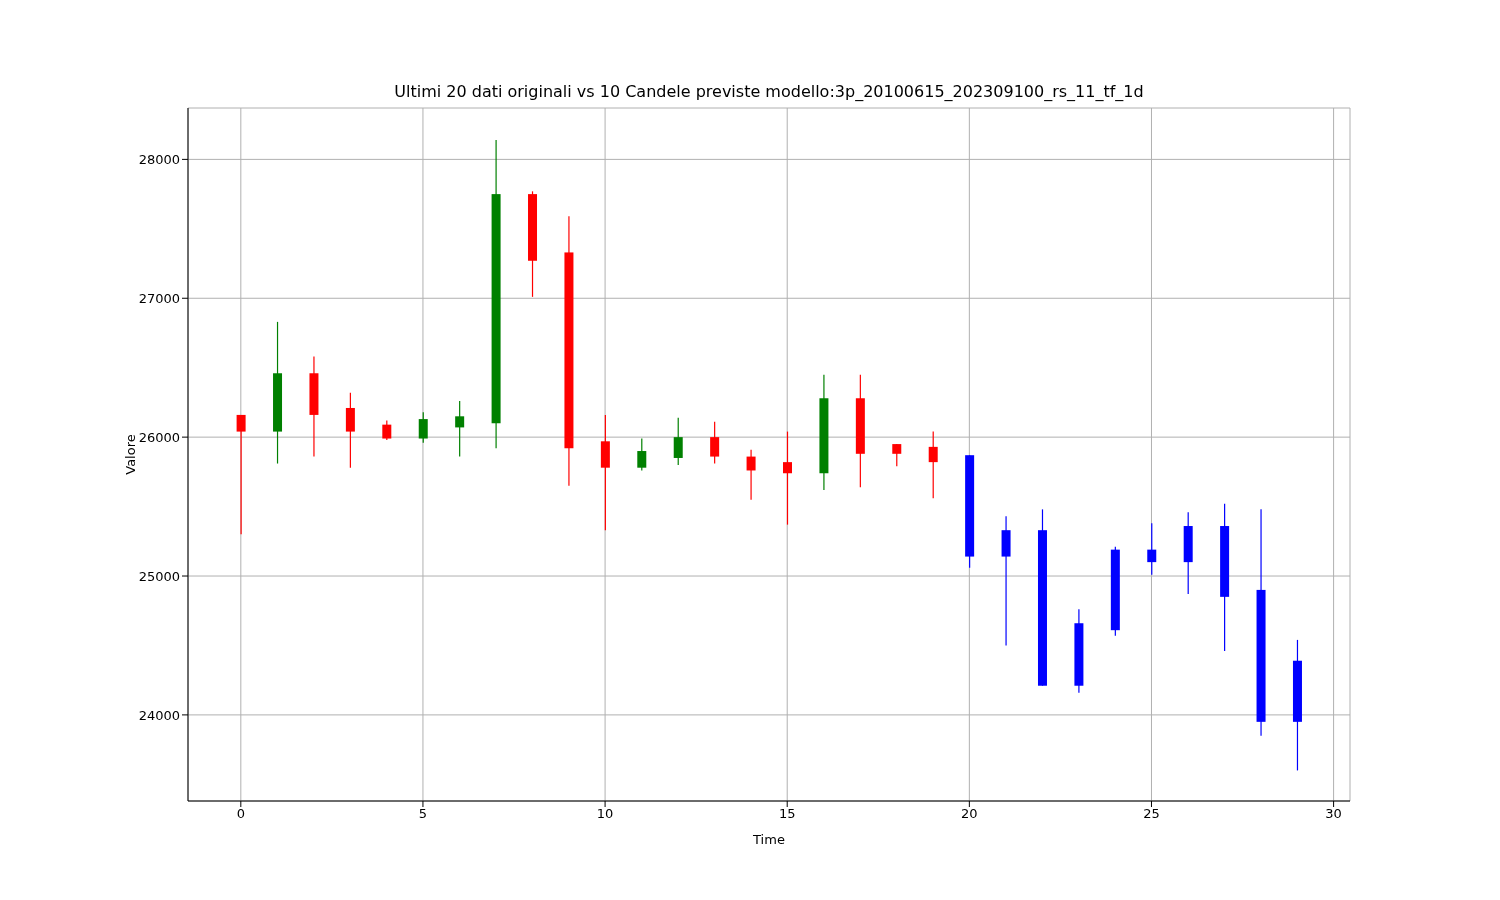  Describe the element at coordinates (159, 437) in the screenshot. I see `y-tick-label: 26000` at that location.